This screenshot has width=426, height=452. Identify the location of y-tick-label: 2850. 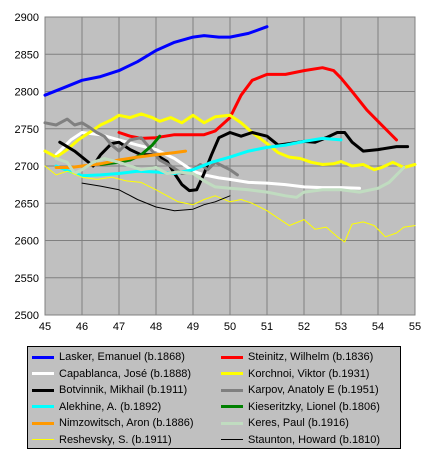
(27, 55).